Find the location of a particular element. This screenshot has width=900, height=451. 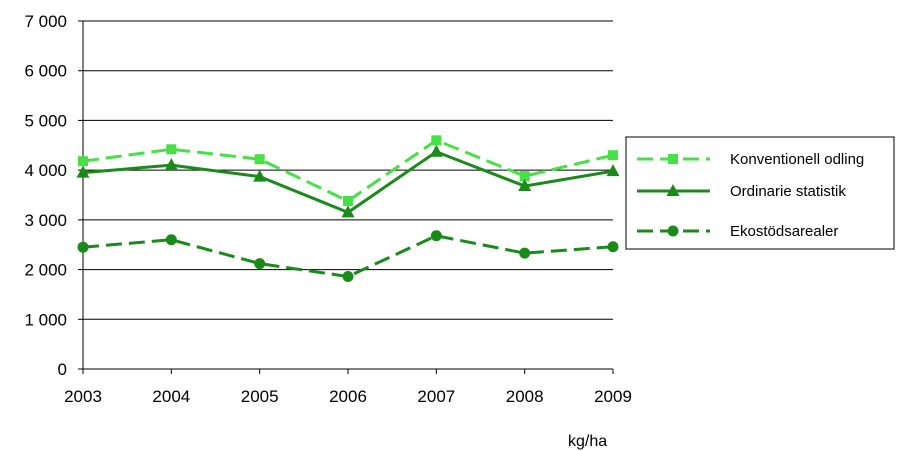

legend-item: Ordinarie statistik is located at coordinates (741, 191).